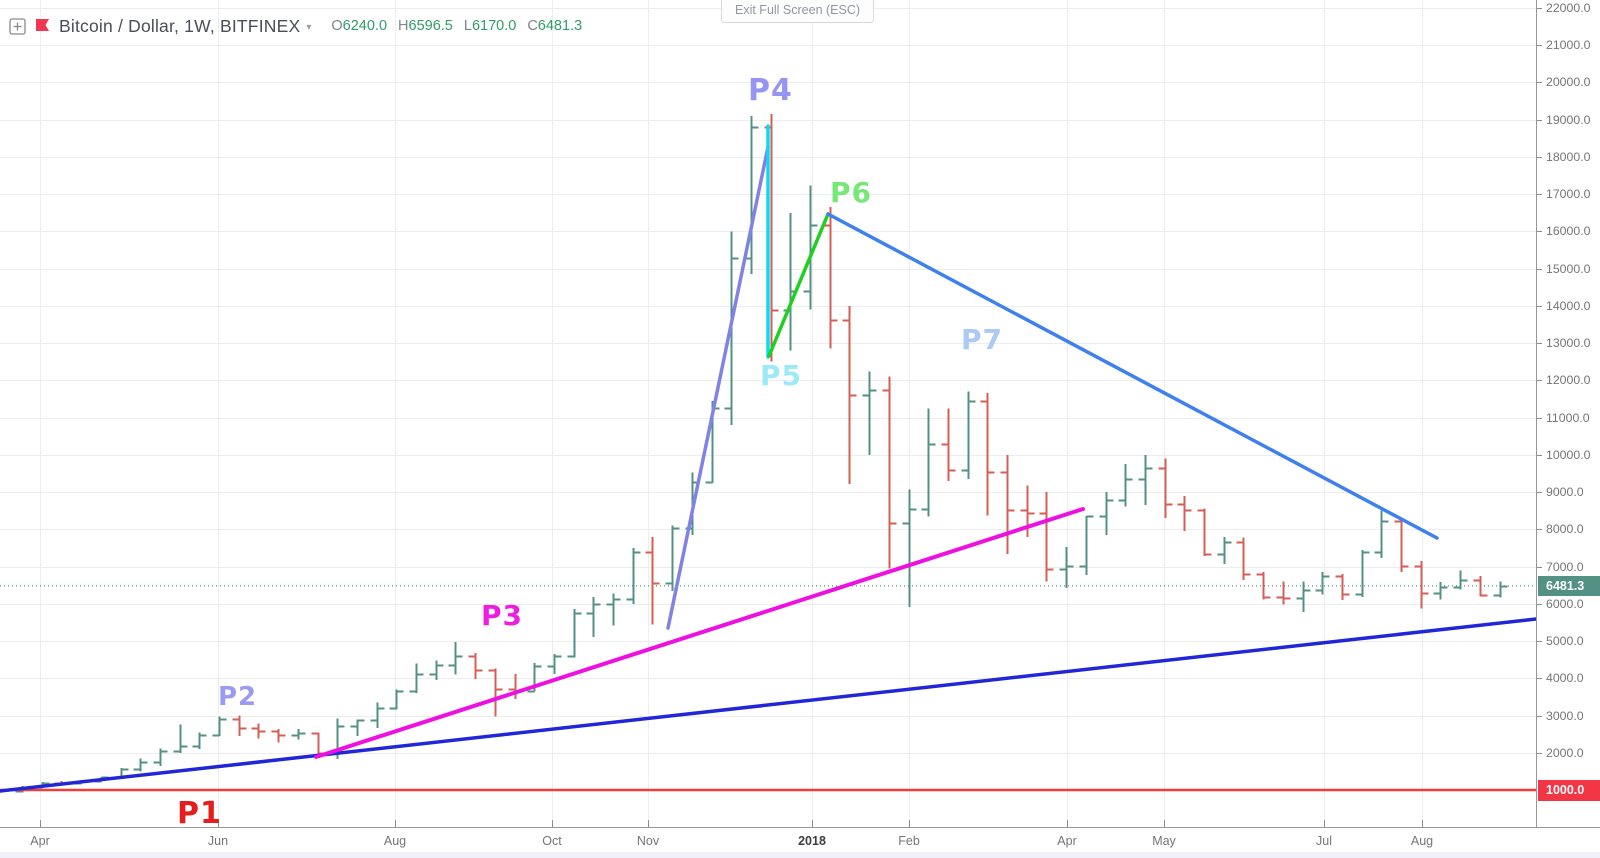 This screenshot has height=858, width=1600. What do you see at coordinates (337, 26) in the screenshot?
I see `ohlc-open-label: O` at bounding box center [337, 26].